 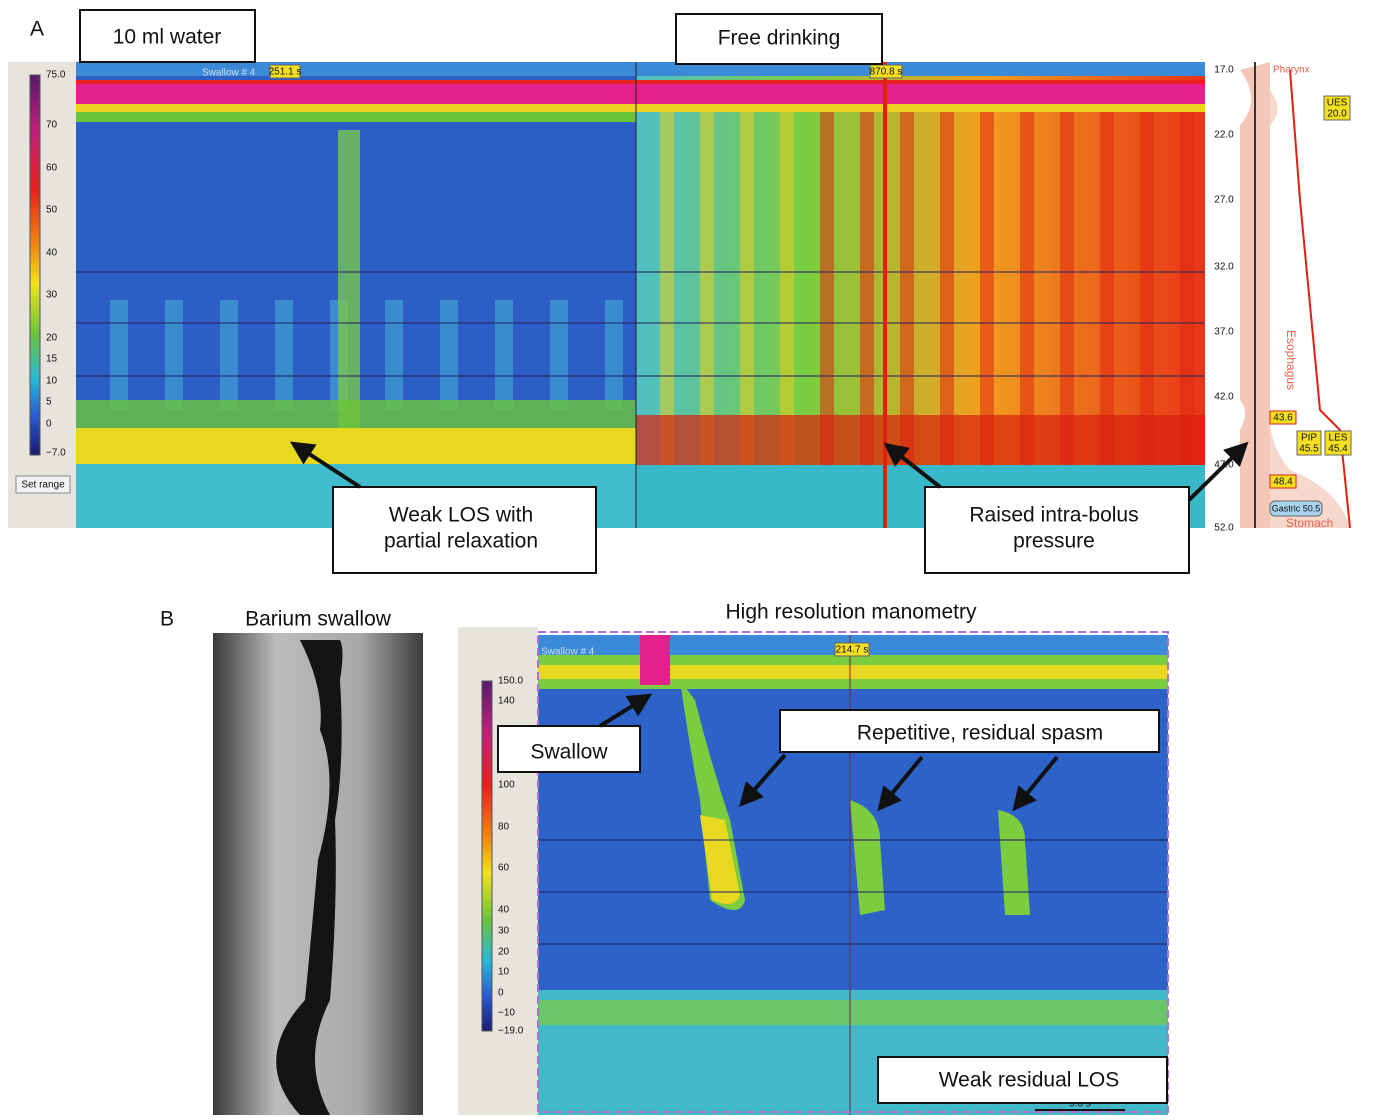 What do you see at coordinates (1309, 523) in the screenshot?
I see `stomach: Stomach` at bounding box center [1309, 523].